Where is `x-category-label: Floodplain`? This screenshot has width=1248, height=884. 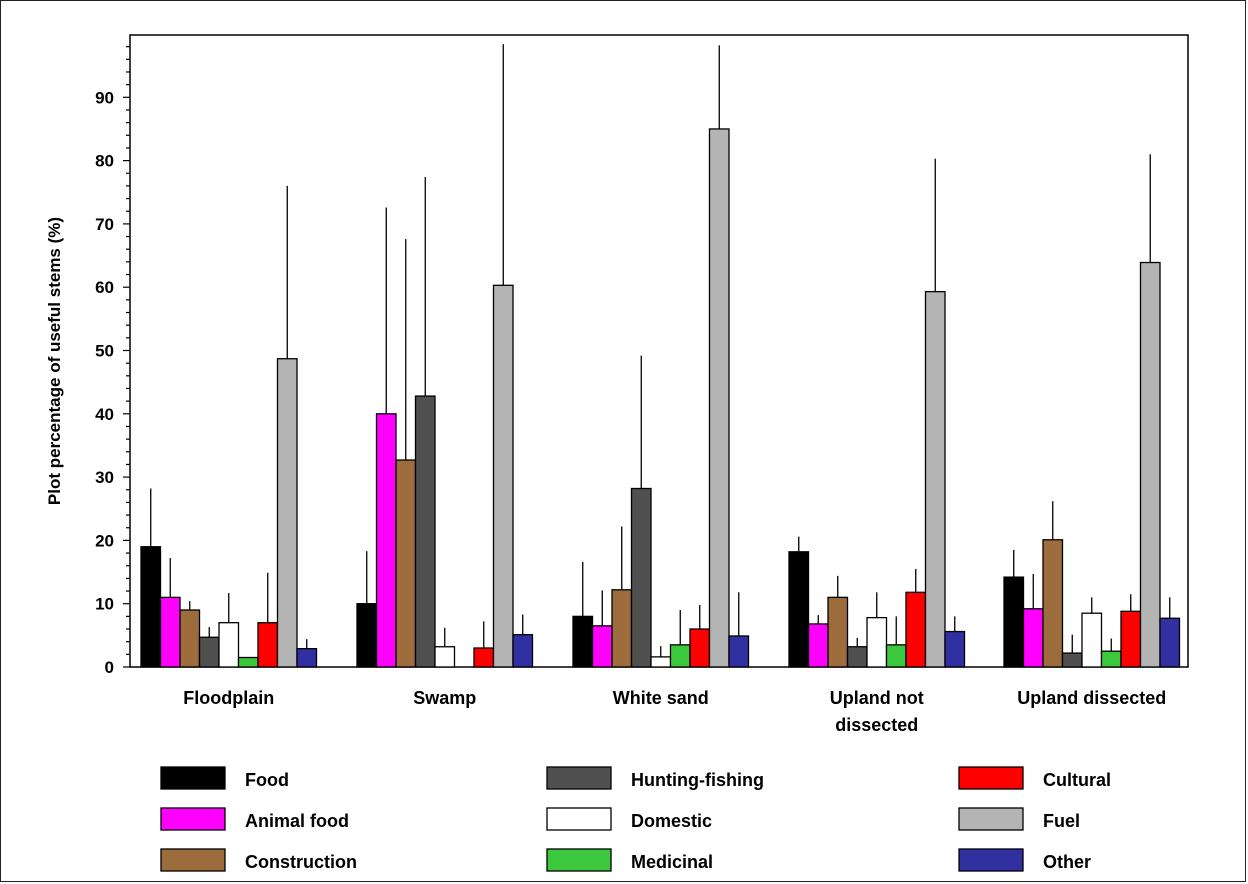 x-category-label: Floodplain is located at coordinates (228, 698).